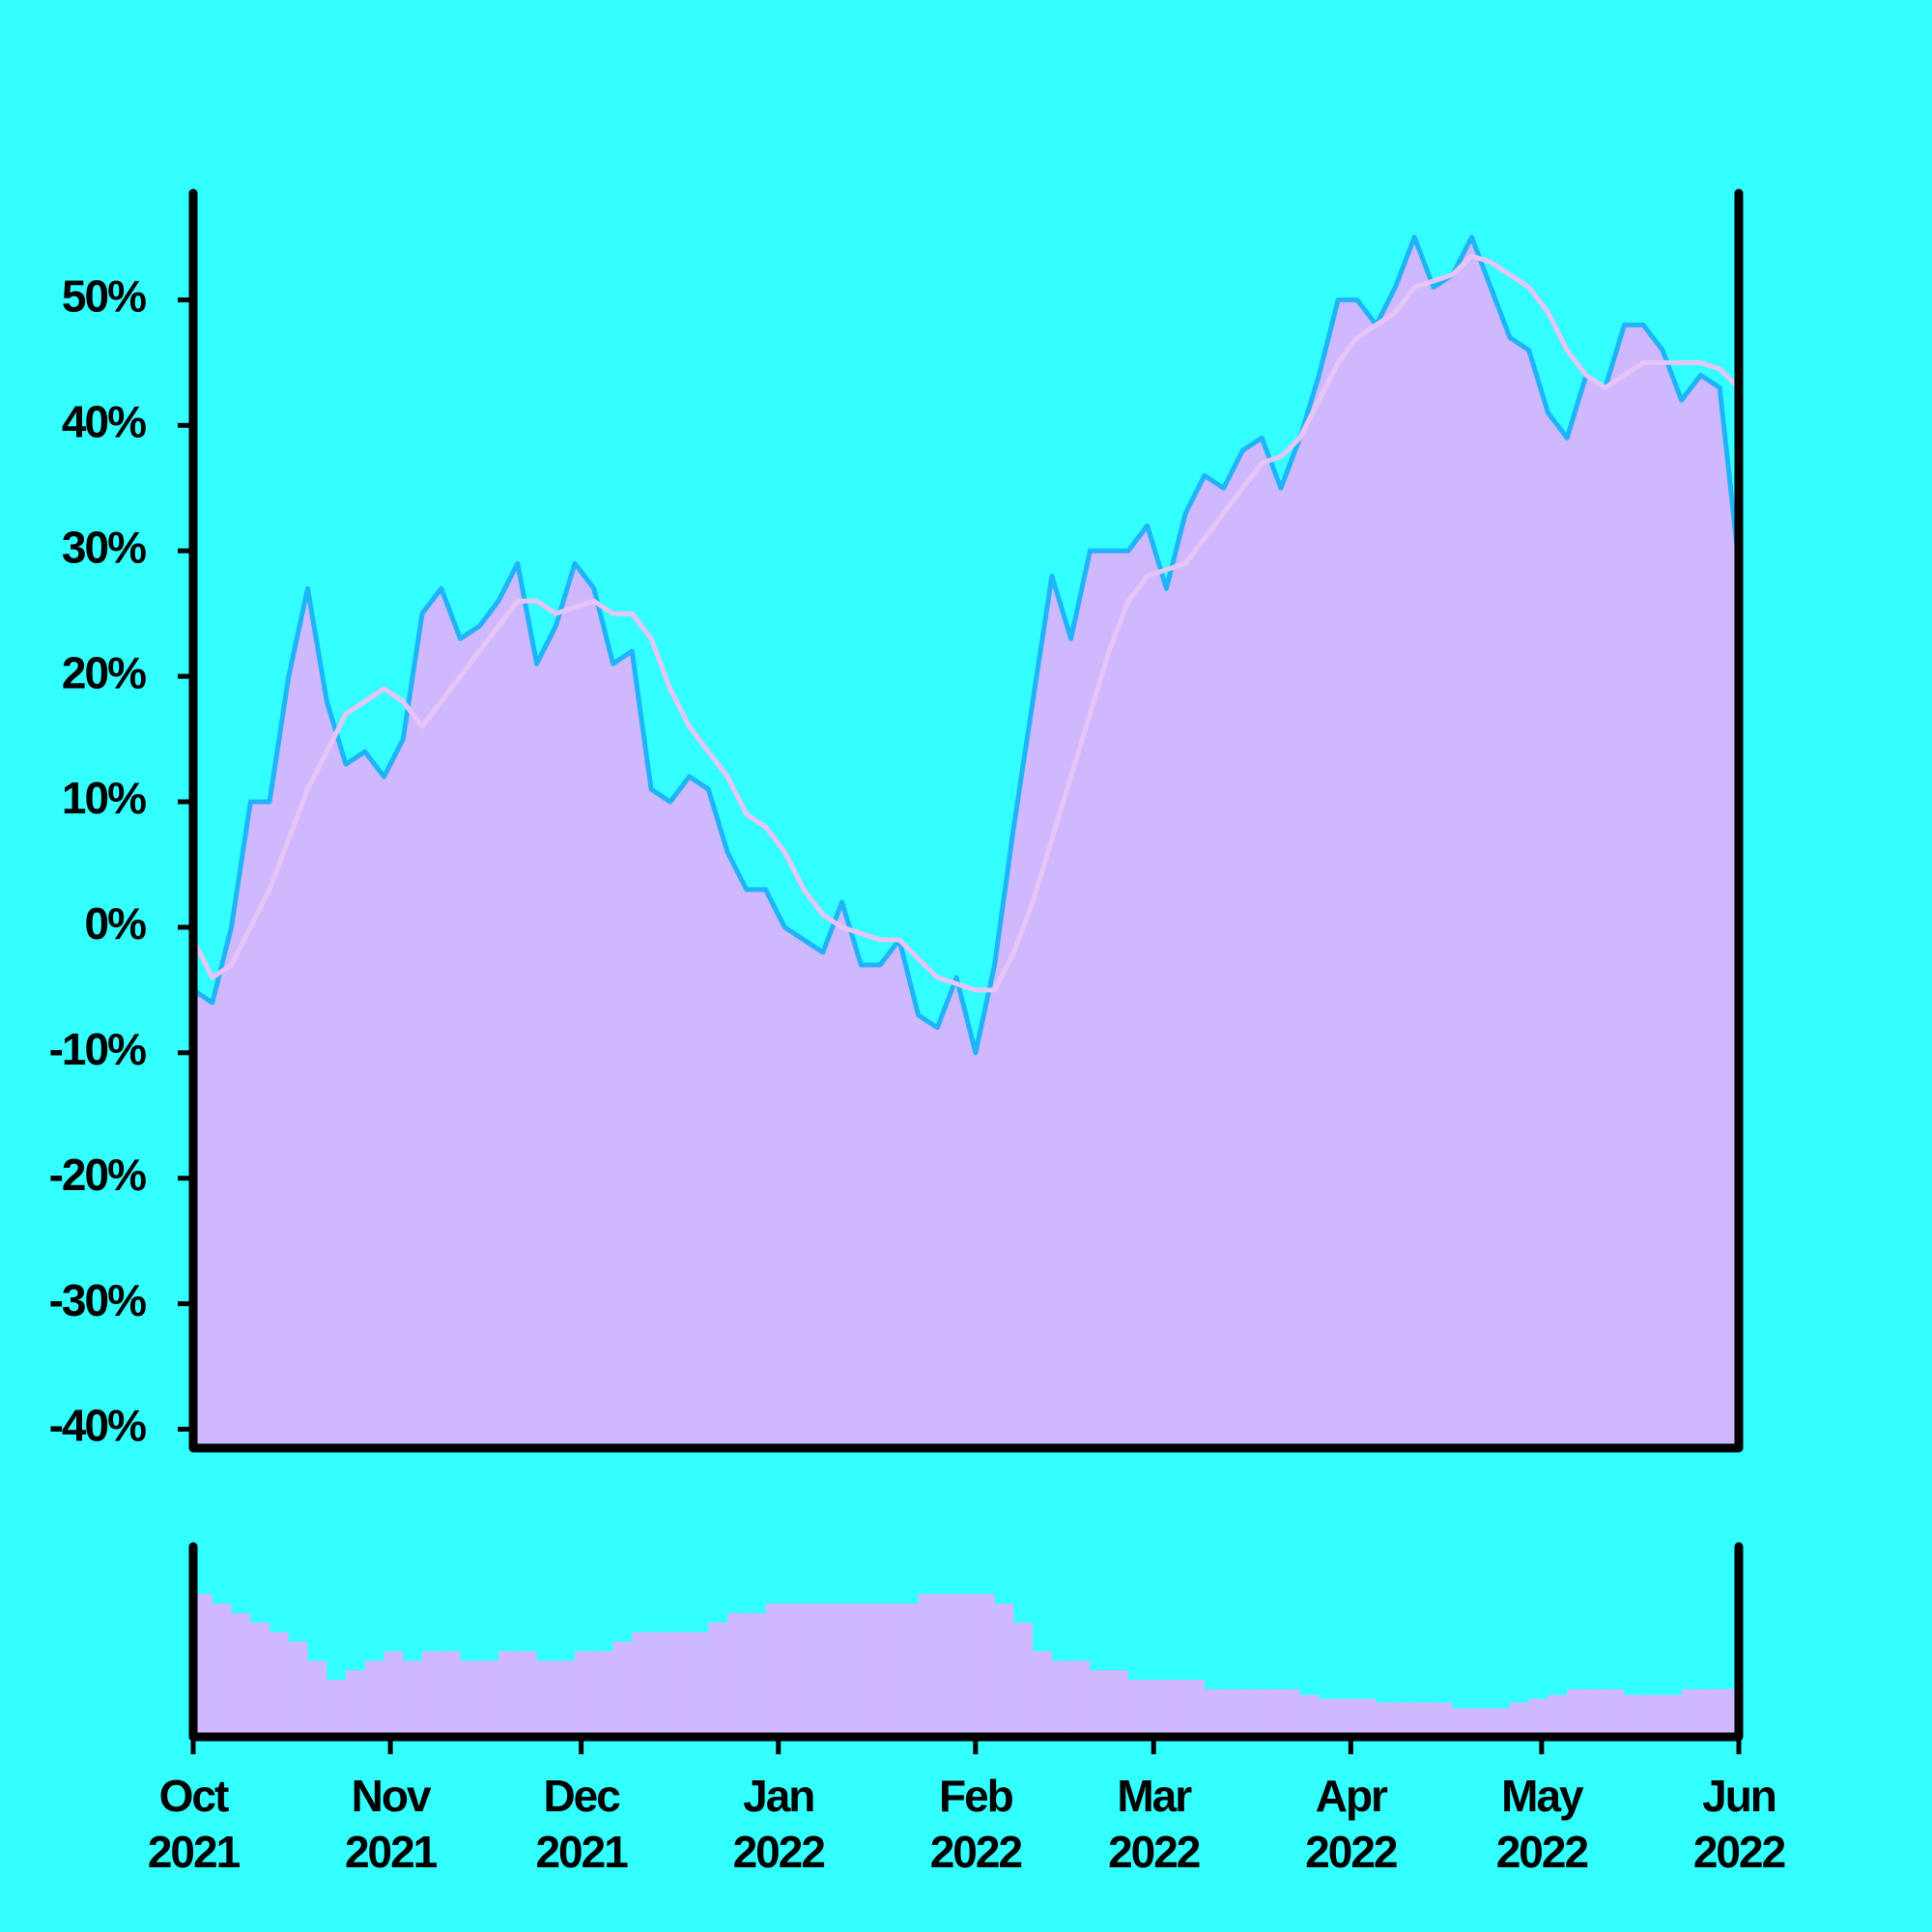 Image resolution: width=1932 pixels, height=1932 pixels. I want to click on axis-frame, so click(966, 1642).